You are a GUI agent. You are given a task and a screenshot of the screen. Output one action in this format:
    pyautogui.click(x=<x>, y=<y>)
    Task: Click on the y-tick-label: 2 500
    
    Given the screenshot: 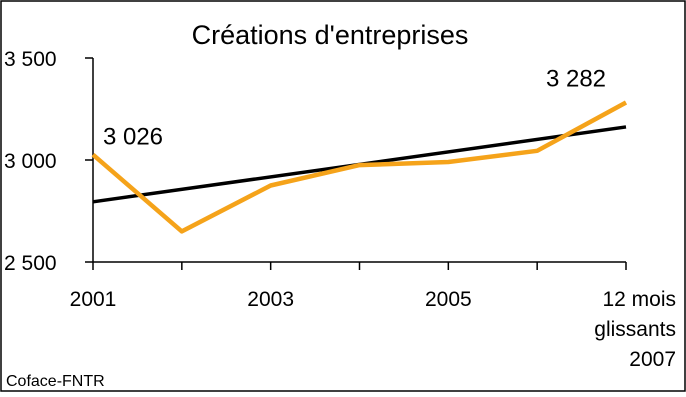 What is the action you would take?
    pyautogui.click(x=30, y=263)
    